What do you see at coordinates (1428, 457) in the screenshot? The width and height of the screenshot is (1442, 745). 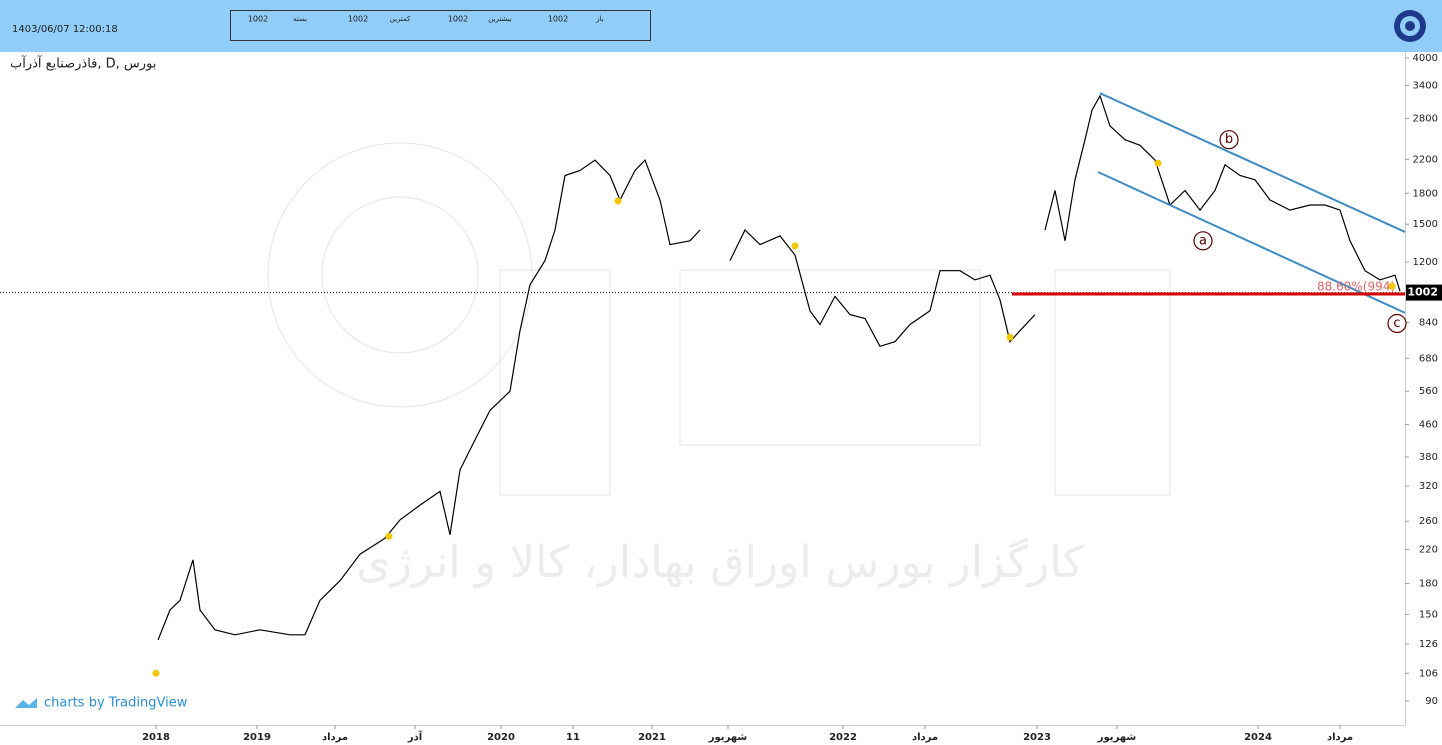 I see `y-tick-label: 380` at bounding box center [1428, 457].